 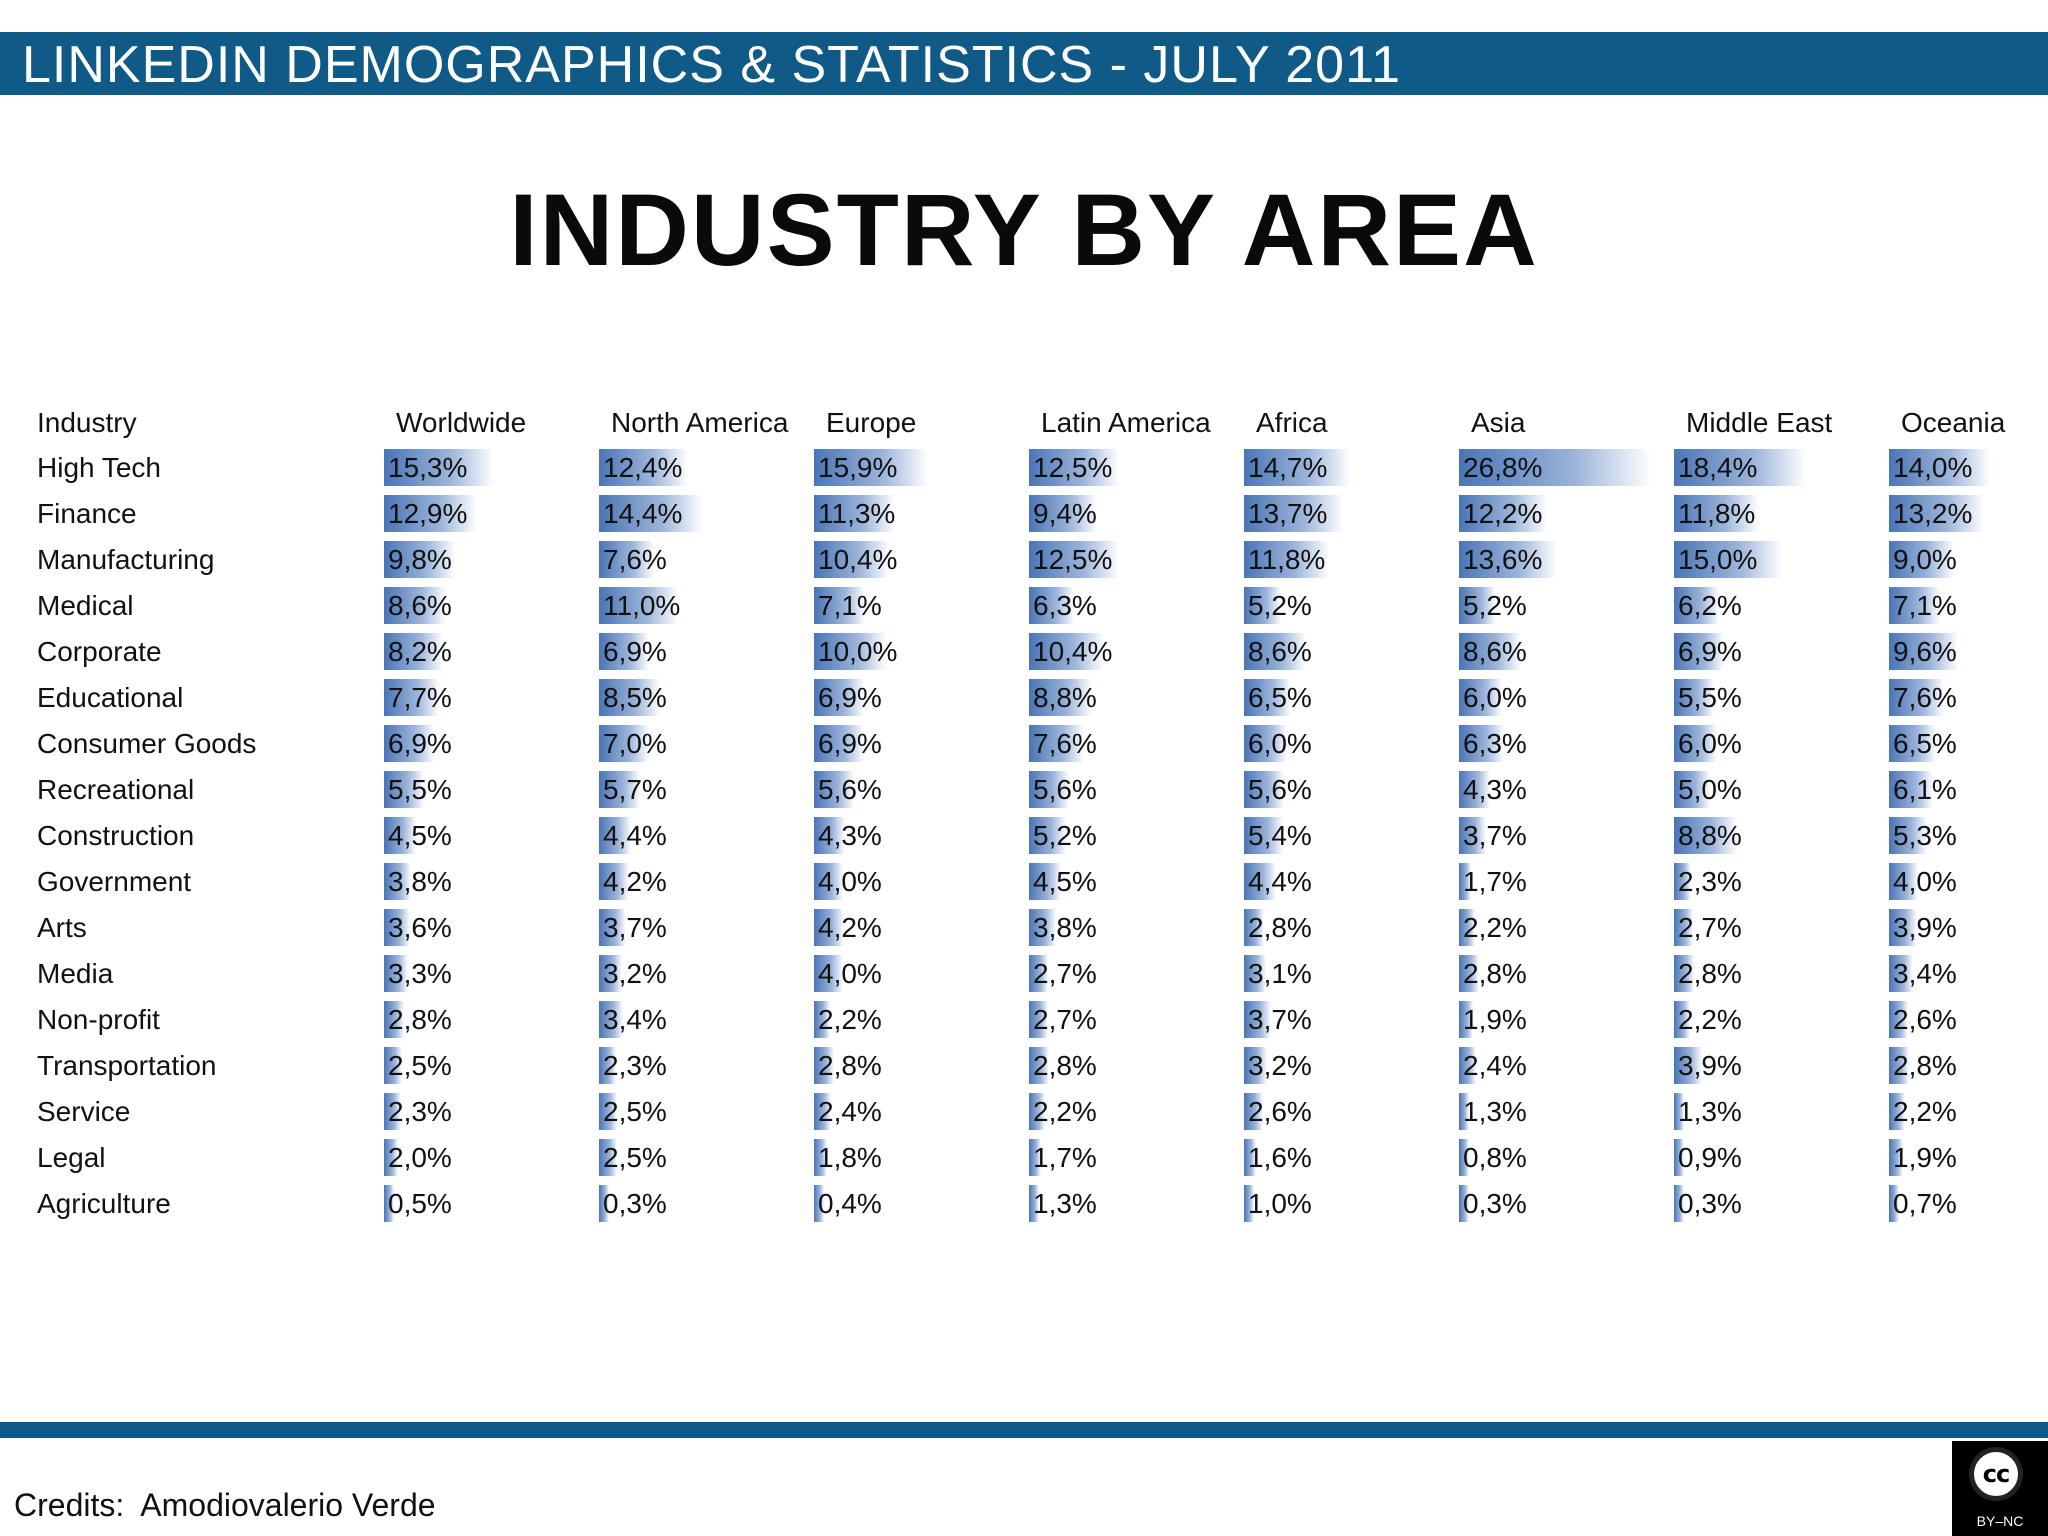 What do you see at coordinates (84, 1111) in the screenshot?
I see `row-label: Service` at bounding box center [84, 1111].